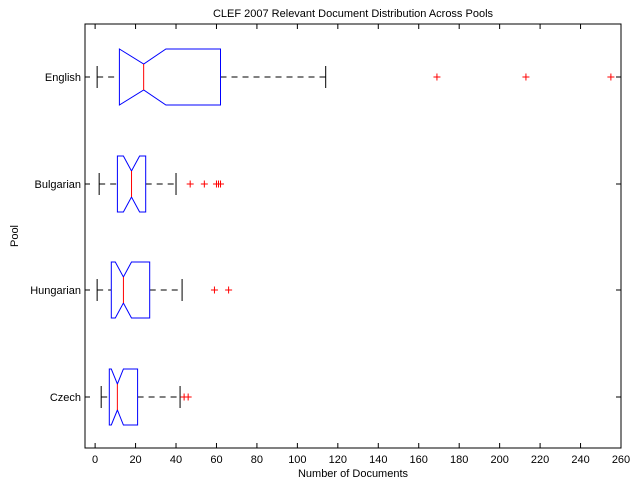 Image resolution: width=632 pixels, height=481 pixels. What do you see at coordinates (378, 460) in the screenshot?
I see `x-tick-label: 140` at bounding box center [378, 460].